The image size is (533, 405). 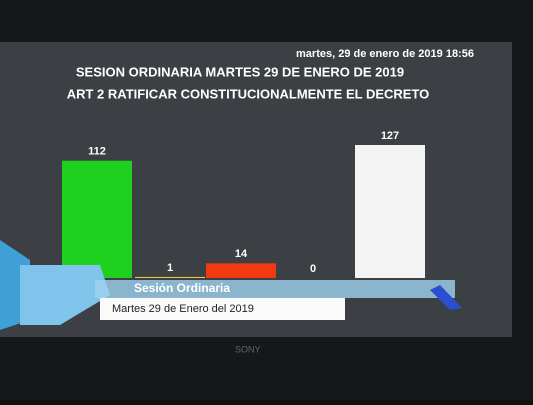 I want to click on banner-title: Sesión Ordinaria, so click(x=182, y=288).